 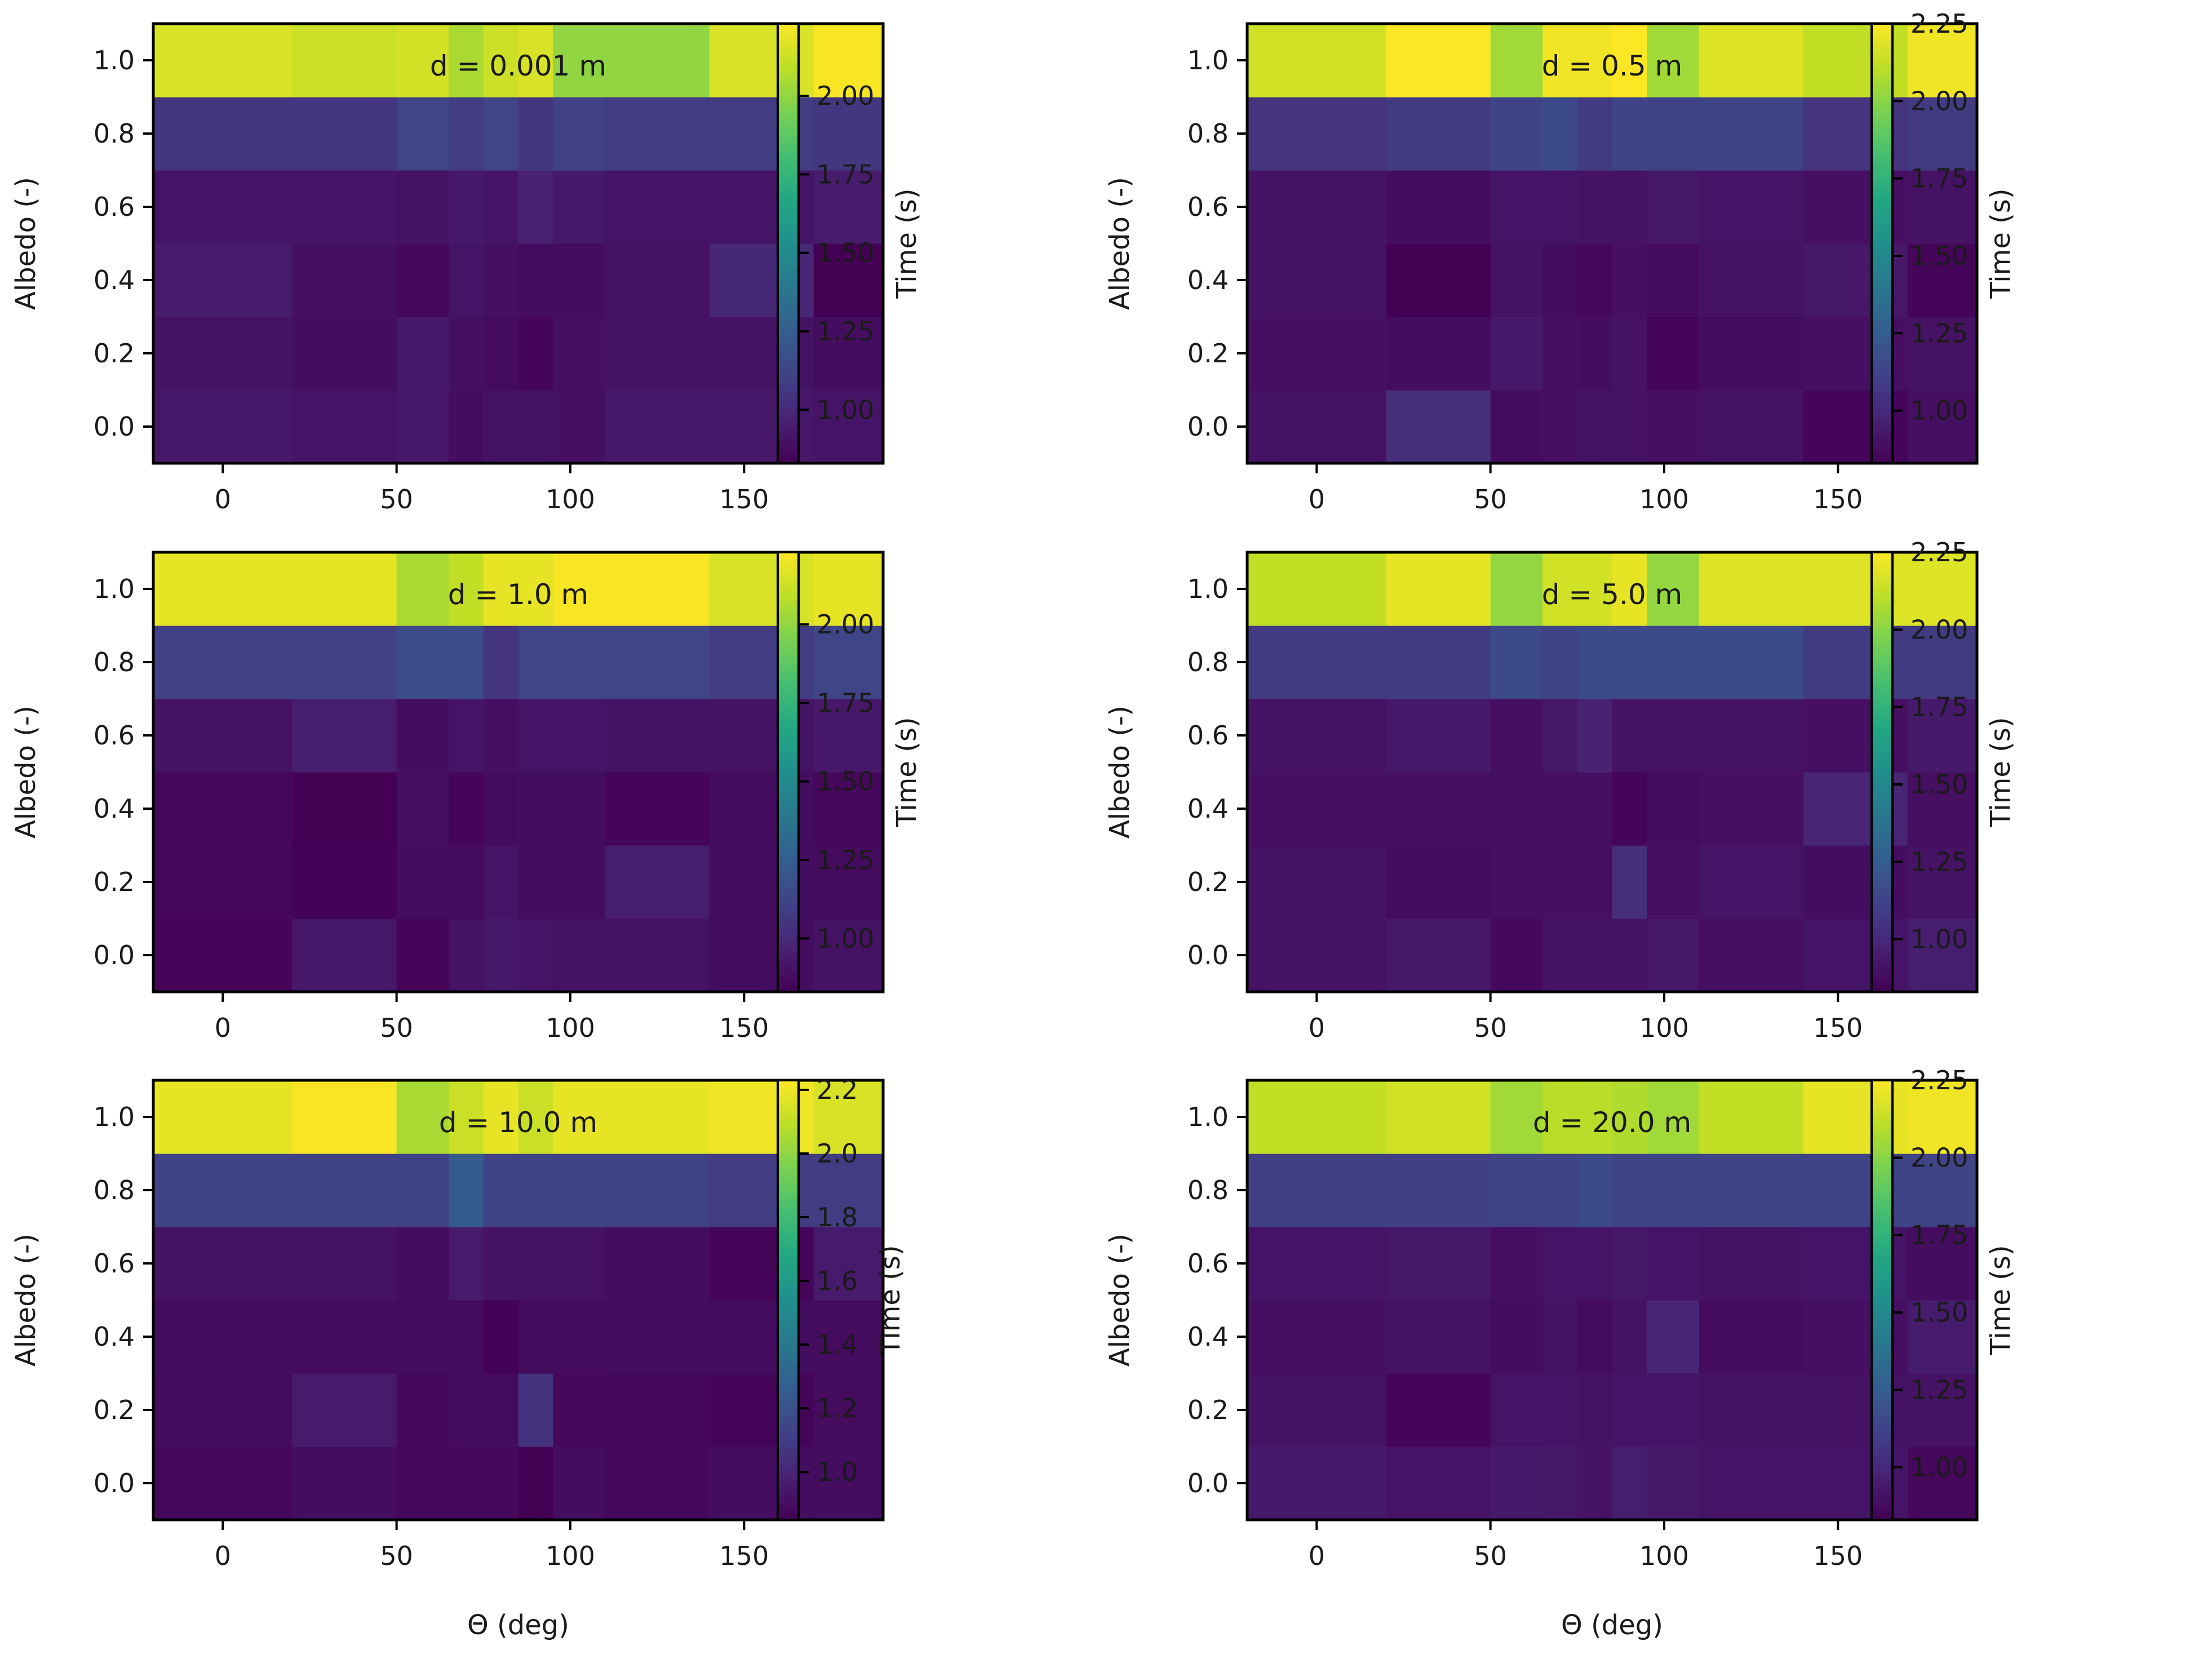 What do you see at coordinates (845, 702) in the screenshot?
I see `colorbar-tick-label: 1.75` at bounding box center [845, 702].